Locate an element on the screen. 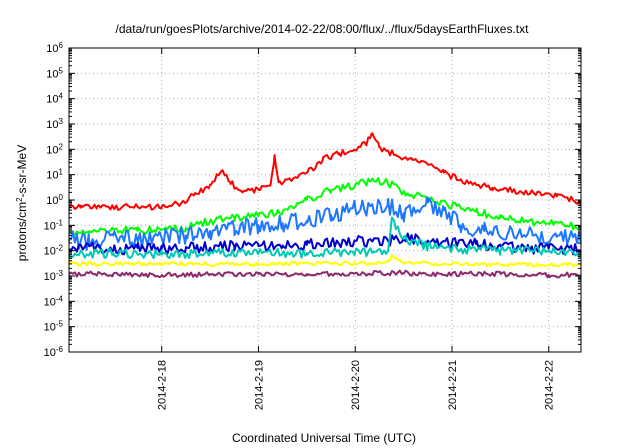 Image resolution: width=640 pixels, height=448 pixels. x-tick-label: 2014-2-21 is located at coordinates (453, 385).